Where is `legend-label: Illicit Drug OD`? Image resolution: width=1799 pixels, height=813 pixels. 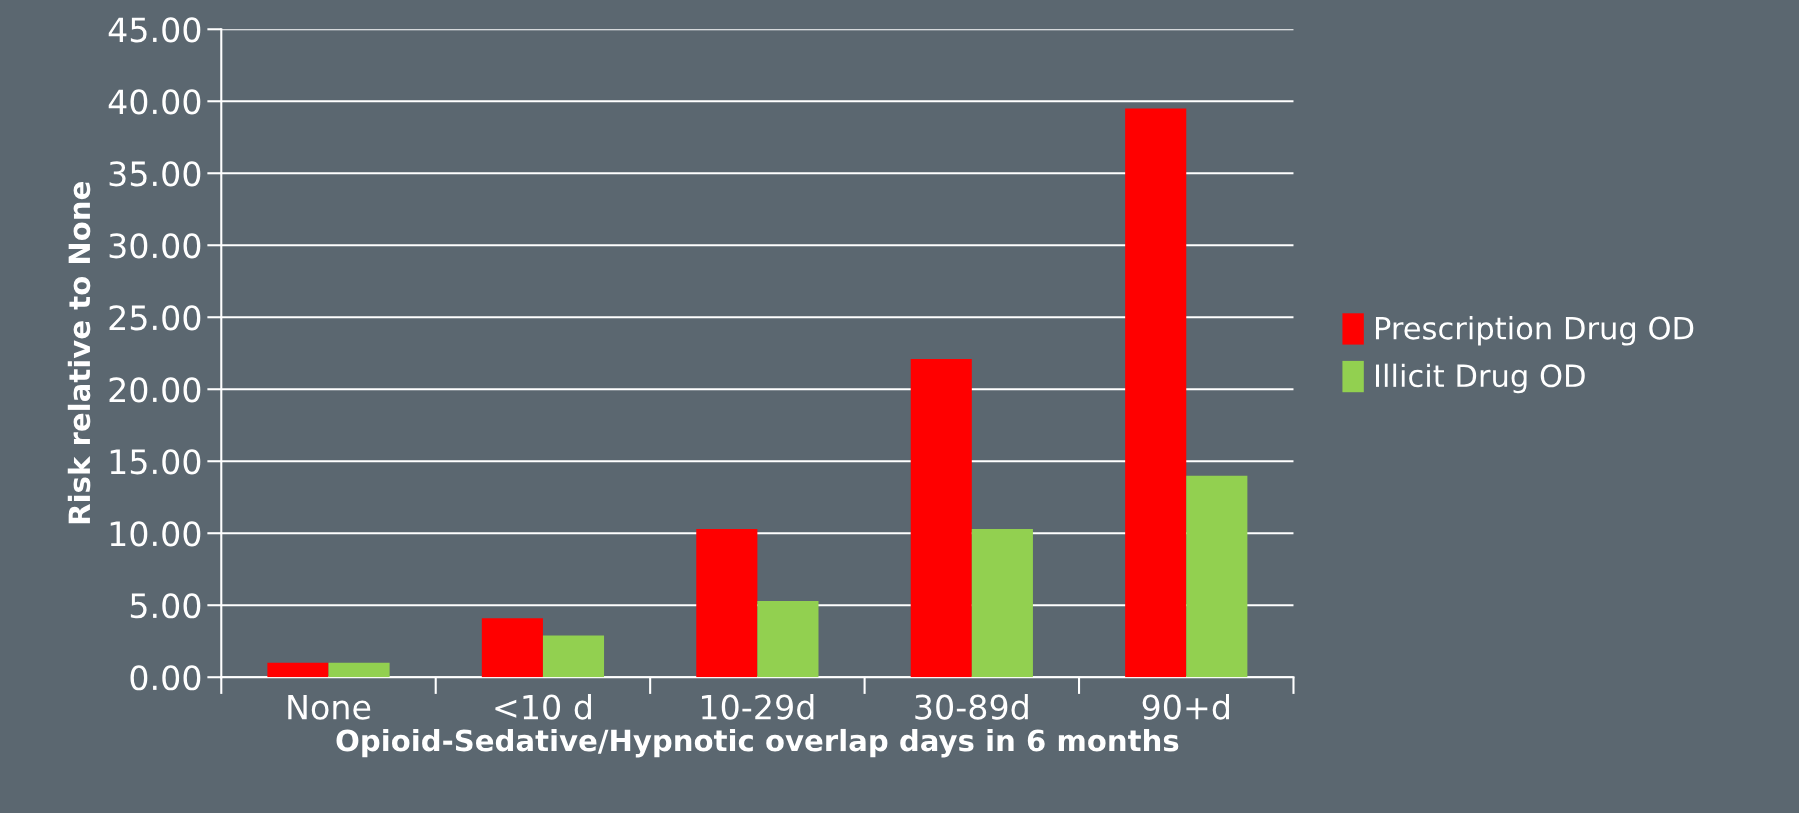 legend-label: Illicit Drug OD is located at coordinates (1480, 378).